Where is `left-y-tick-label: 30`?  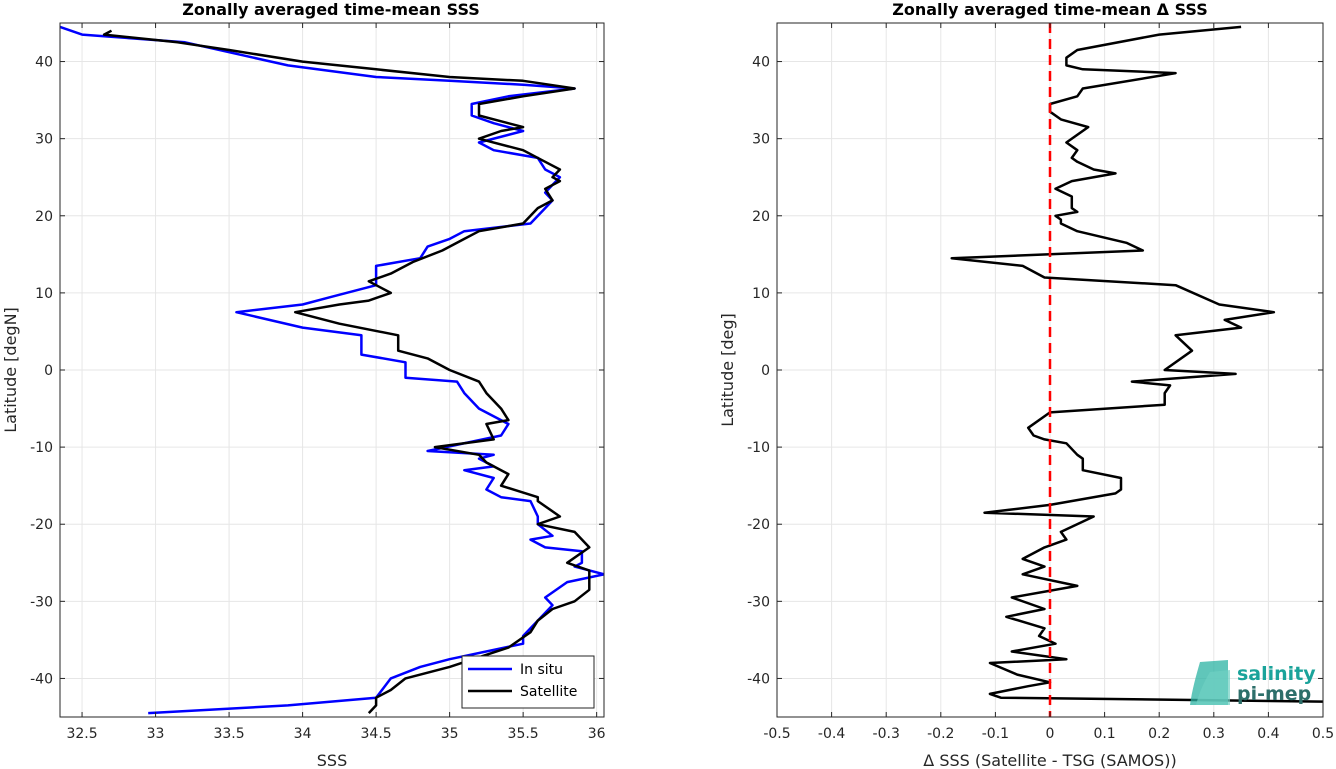
left-y-tick-label: 30 is located at coordinates (44, 140).